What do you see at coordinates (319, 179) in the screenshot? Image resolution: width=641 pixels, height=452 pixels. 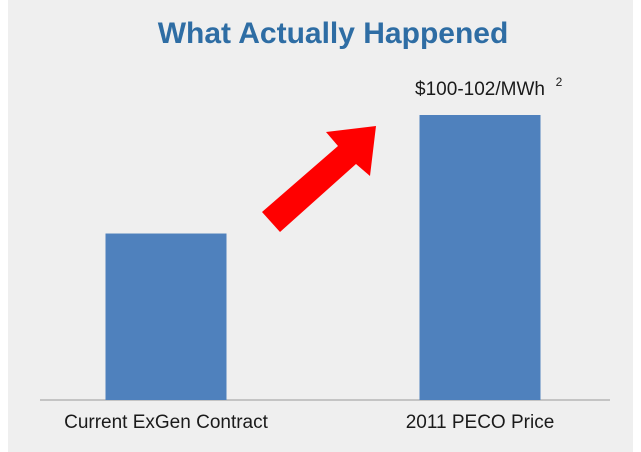 I see `arrow` at bounding box center [319, 179].